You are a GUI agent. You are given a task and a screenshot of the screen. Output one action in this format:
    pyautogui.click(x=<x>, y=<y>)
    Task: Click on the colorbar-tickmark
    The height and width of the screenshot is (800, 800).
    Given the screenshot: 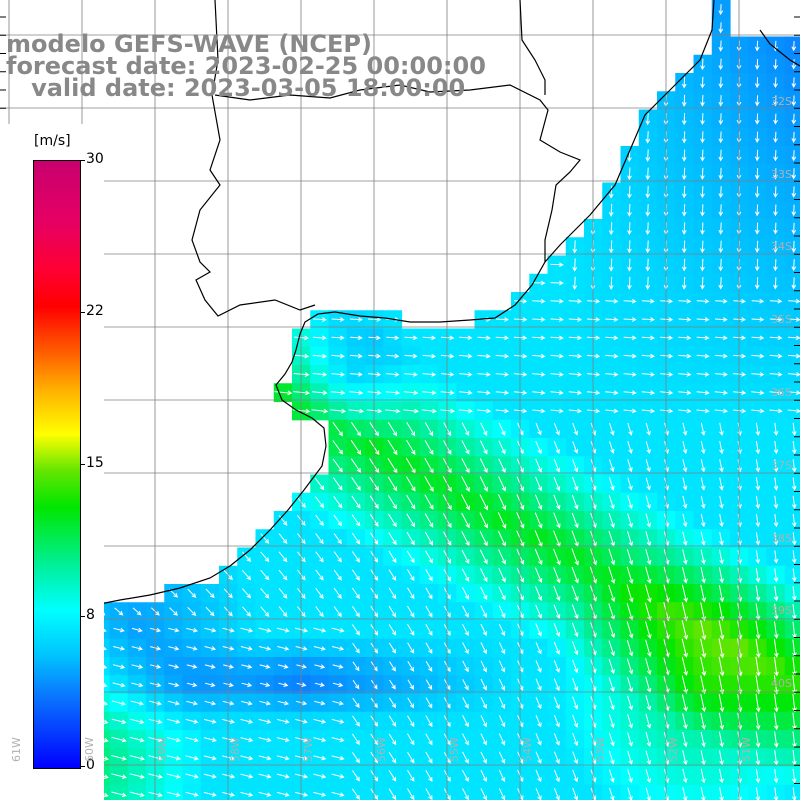 What is the action you would take?
    pyautogui.click(x=82, y=616)
    